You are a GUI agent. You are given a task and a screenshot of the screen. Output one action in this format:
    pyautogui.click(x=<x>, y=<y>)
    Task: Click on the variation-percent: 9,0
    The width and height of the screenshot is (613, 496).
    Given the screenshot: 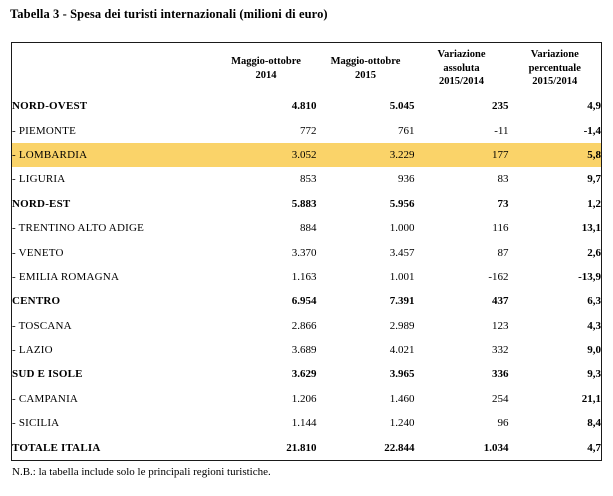 What is the action you would take?
    pyautogui.click(x=594, y=350)
    